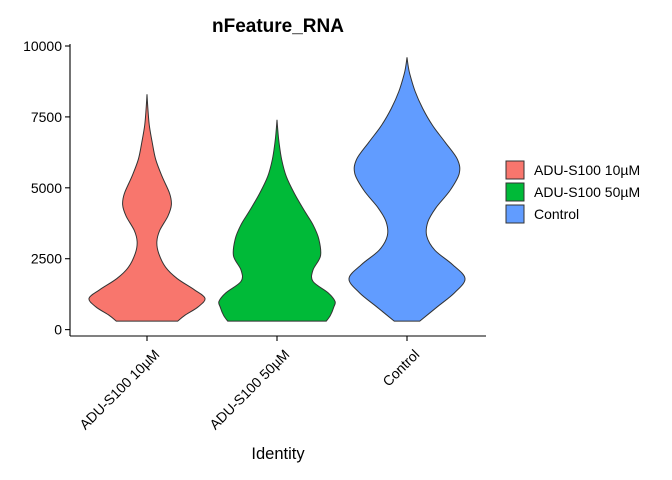 This screenshot has height=480, width=672. What do you see at coordinates (119, 389) in the screenshot?
I see `x-tick-label: ADU-S100 10µM` at bounding box center [119, 389].